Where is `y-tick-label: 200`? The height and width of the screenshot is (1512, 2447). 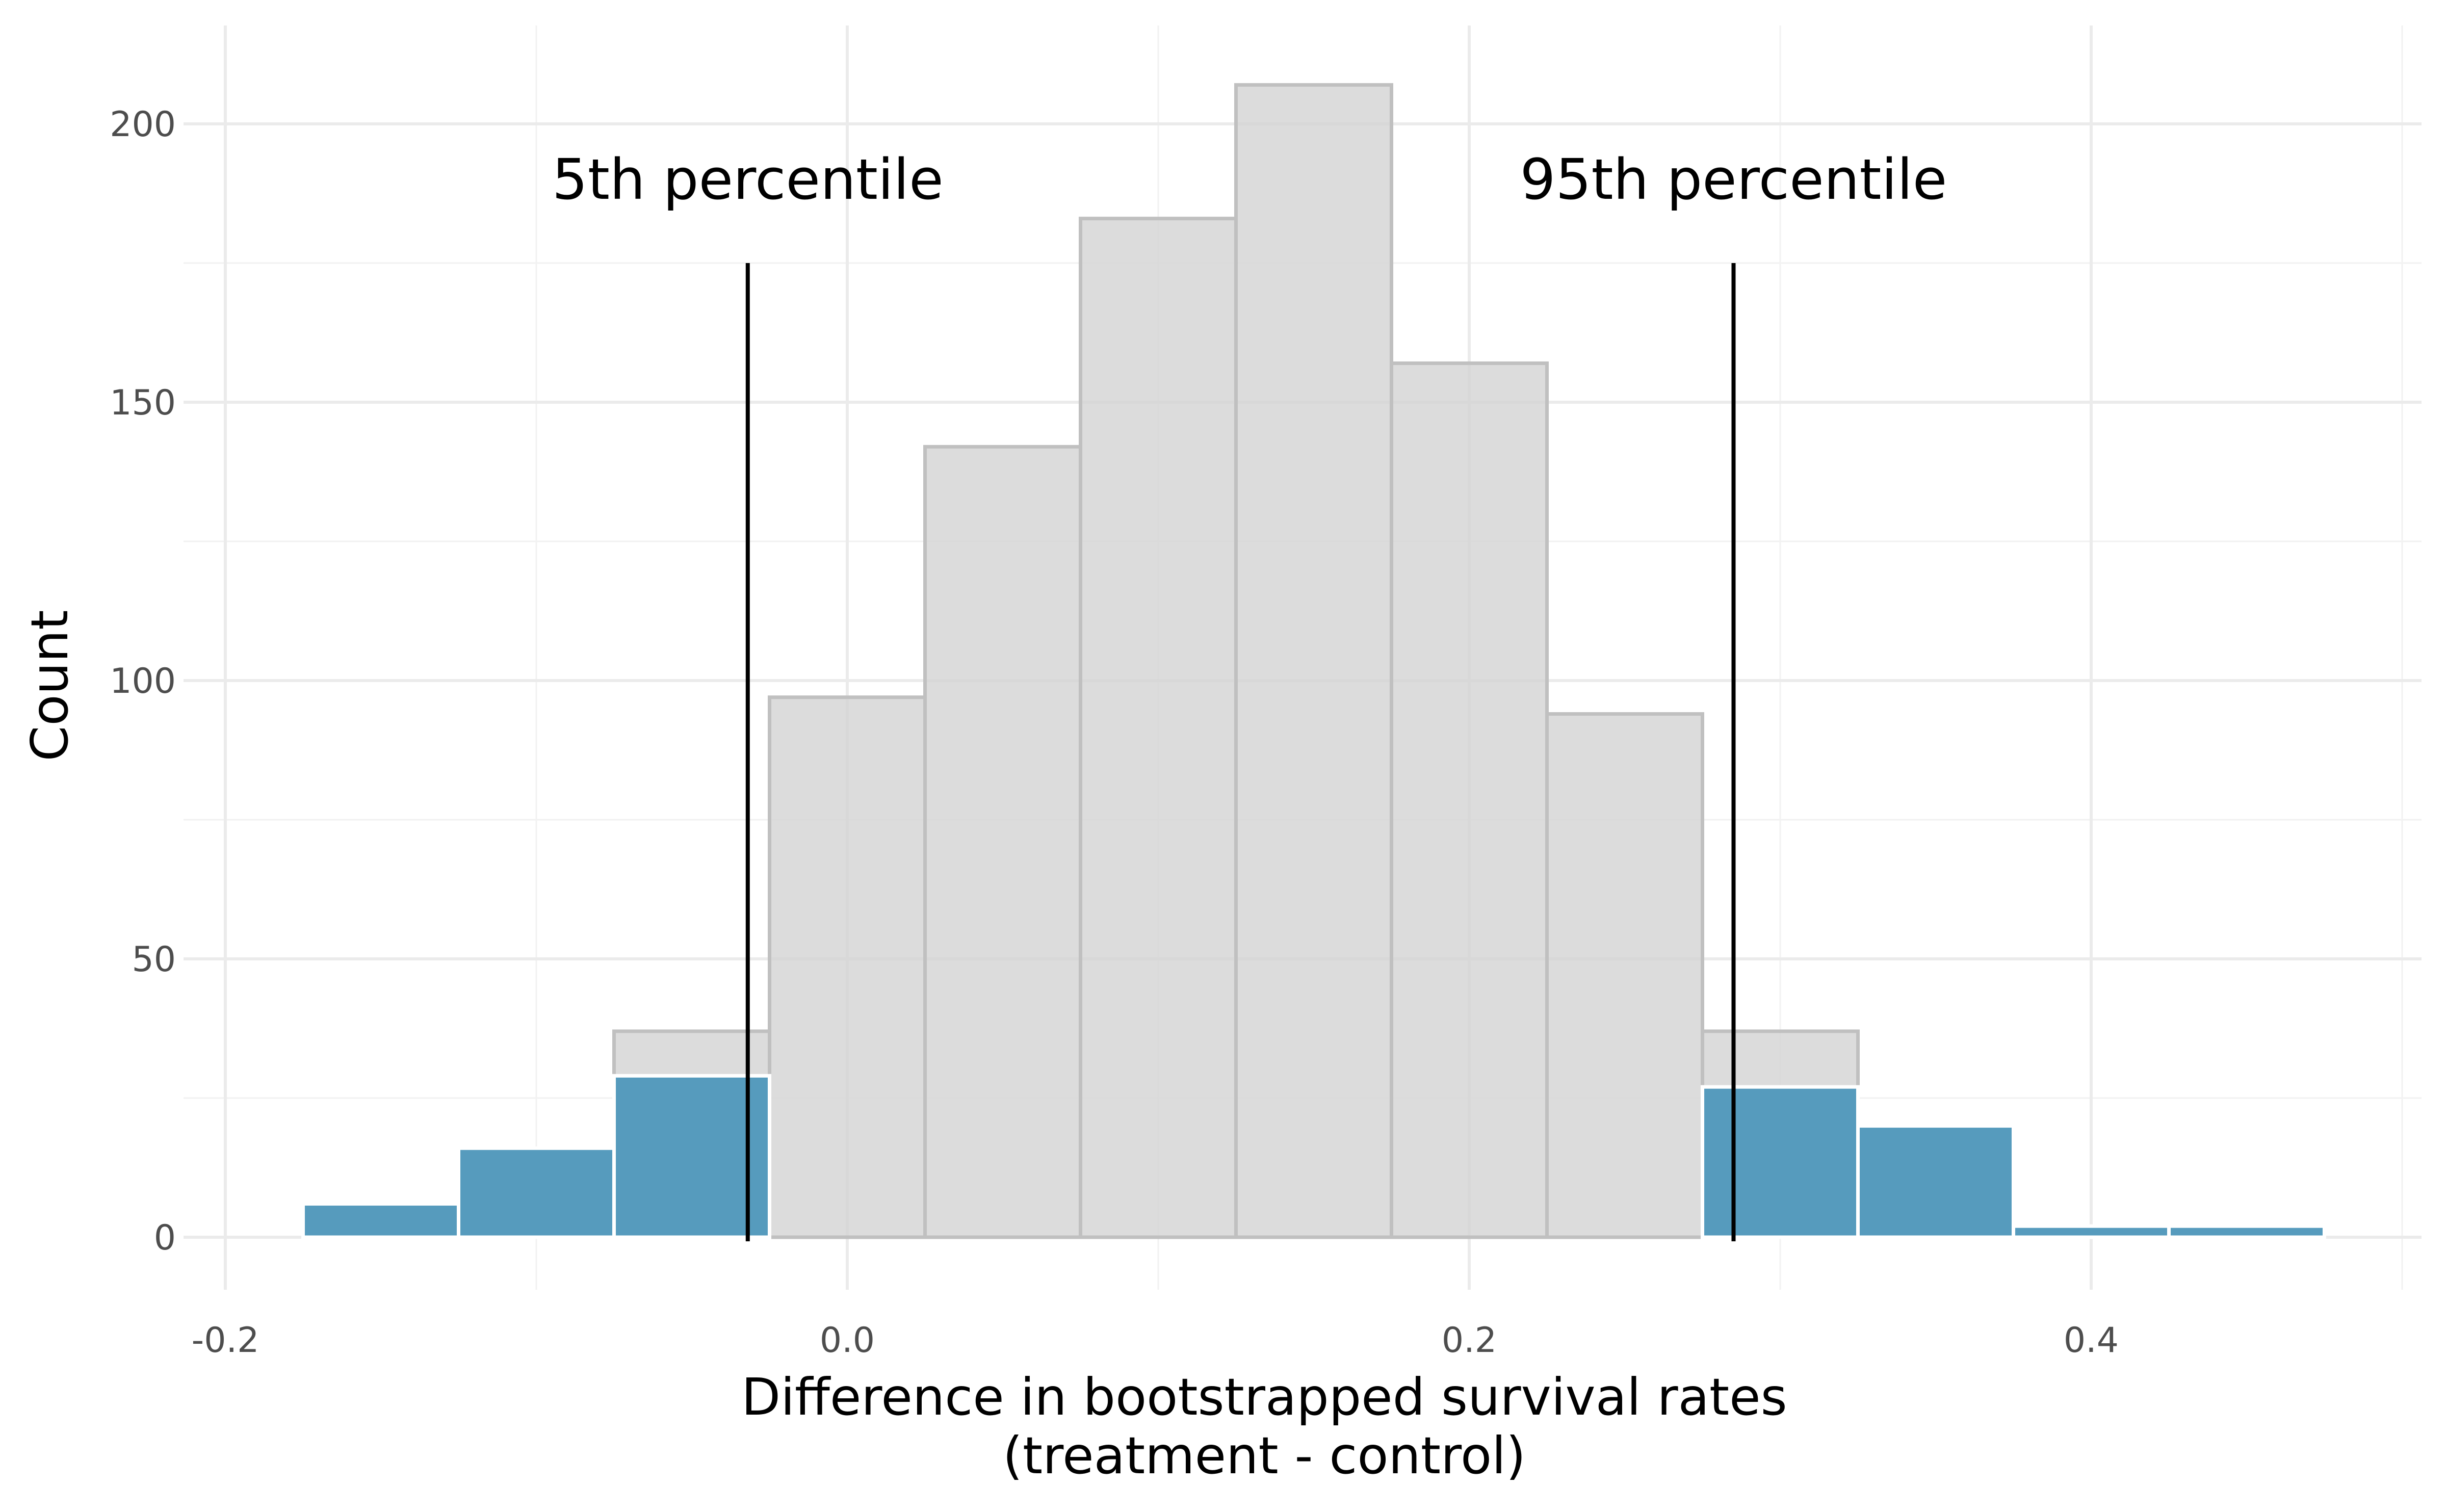
y-tick-label: 200 is located at coordinates (143, 125).